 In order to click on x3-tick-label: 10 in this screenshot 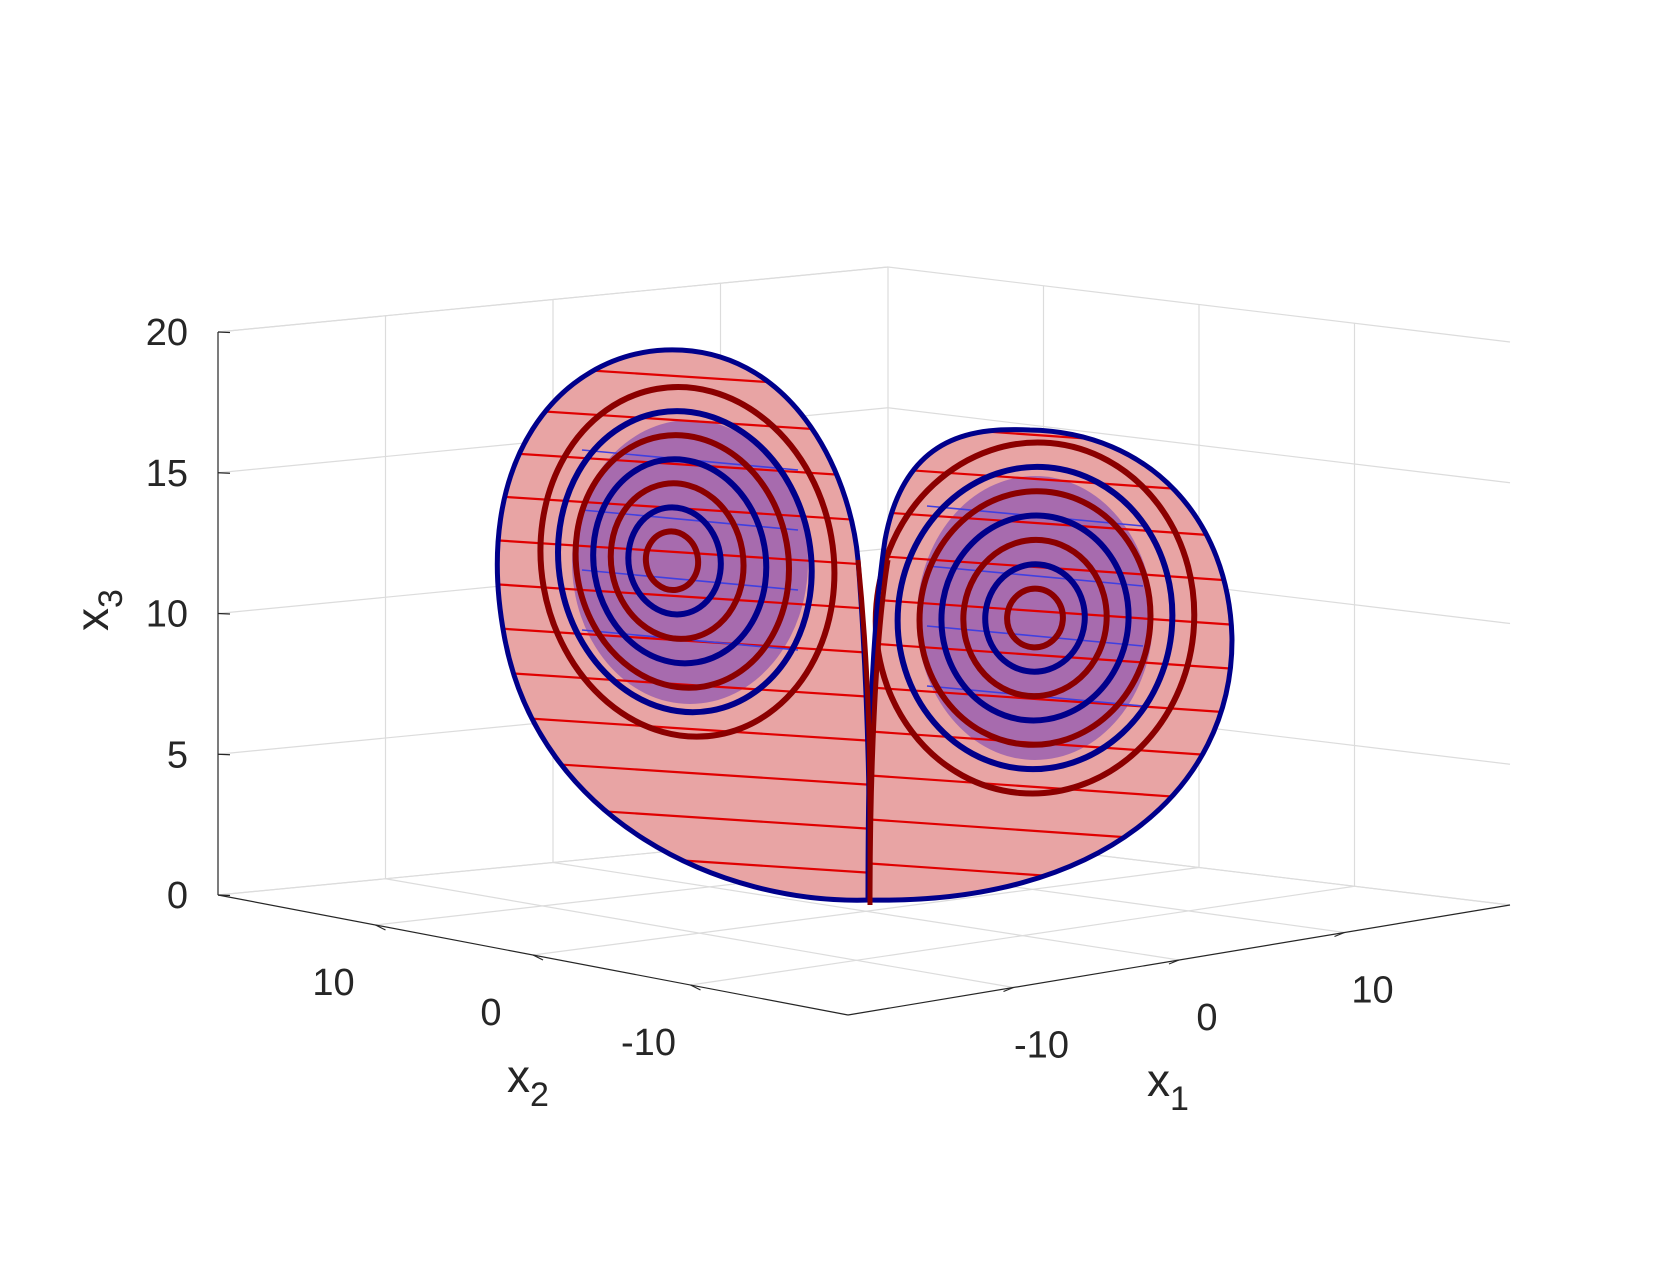, I will do `click(167, 615)`.